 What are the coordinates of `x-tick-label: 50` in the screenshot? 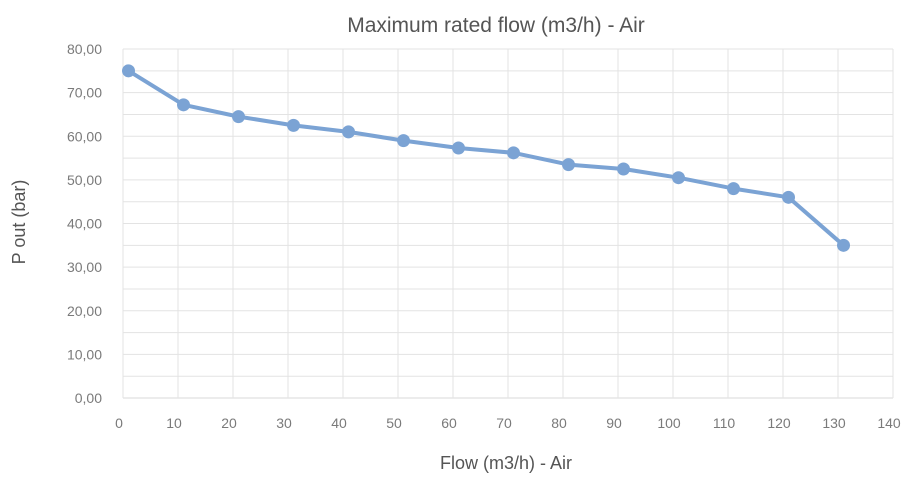 It's located at (394, 423).